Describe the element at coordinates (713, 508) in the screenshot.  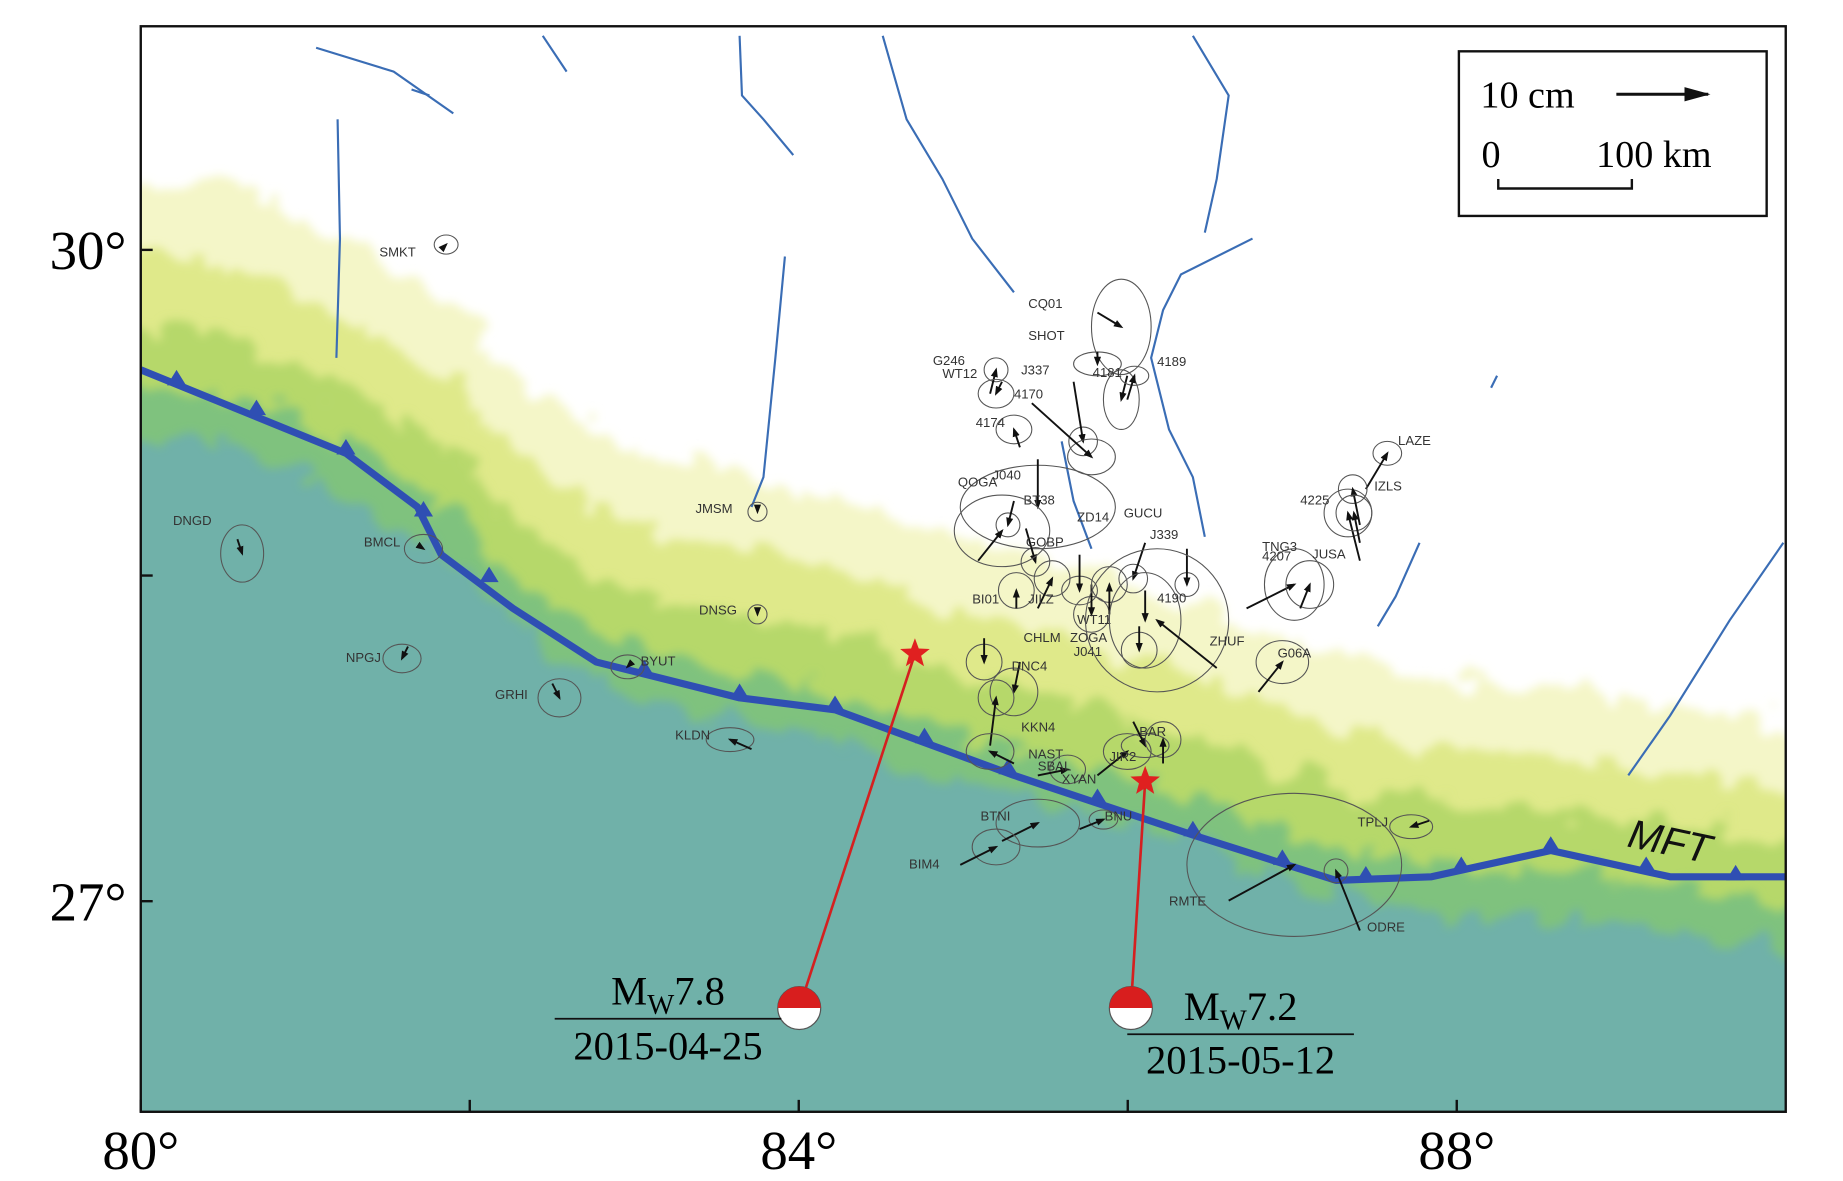
I see `station-label: JMSM` at that location.